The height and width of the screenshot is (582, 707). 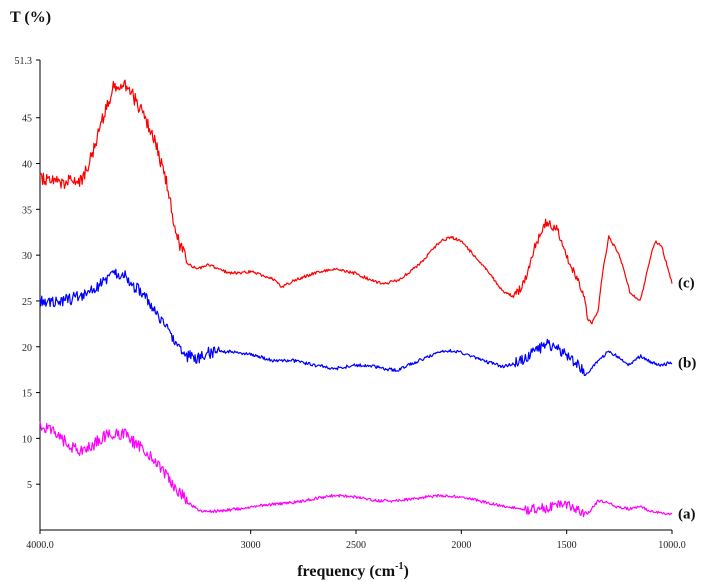 What do you see at coordinates (27, 273) in the screenshot?
I see `y-ticks: 5 10 15 20 25 30 35 40 45 51.3` at bounding box center [27, 273].